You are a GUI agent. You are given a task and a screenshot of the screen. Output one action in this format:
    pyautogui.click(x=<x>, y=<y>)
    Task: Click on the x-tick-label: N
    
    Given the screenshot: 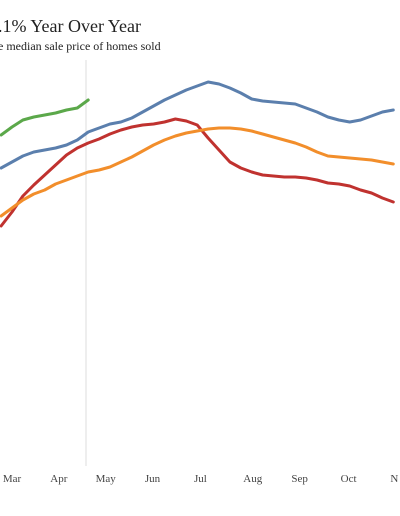 What is the action you would take?
    pyautogui.click(x=394, y=479)
    